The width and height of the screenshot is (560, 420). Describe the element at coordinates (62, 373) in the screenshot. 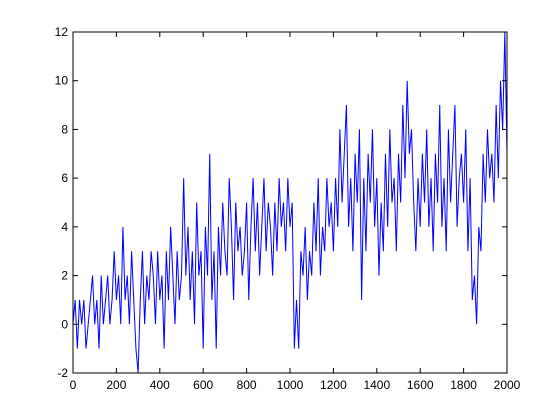

I see `y-tick-label: -2` at that location.